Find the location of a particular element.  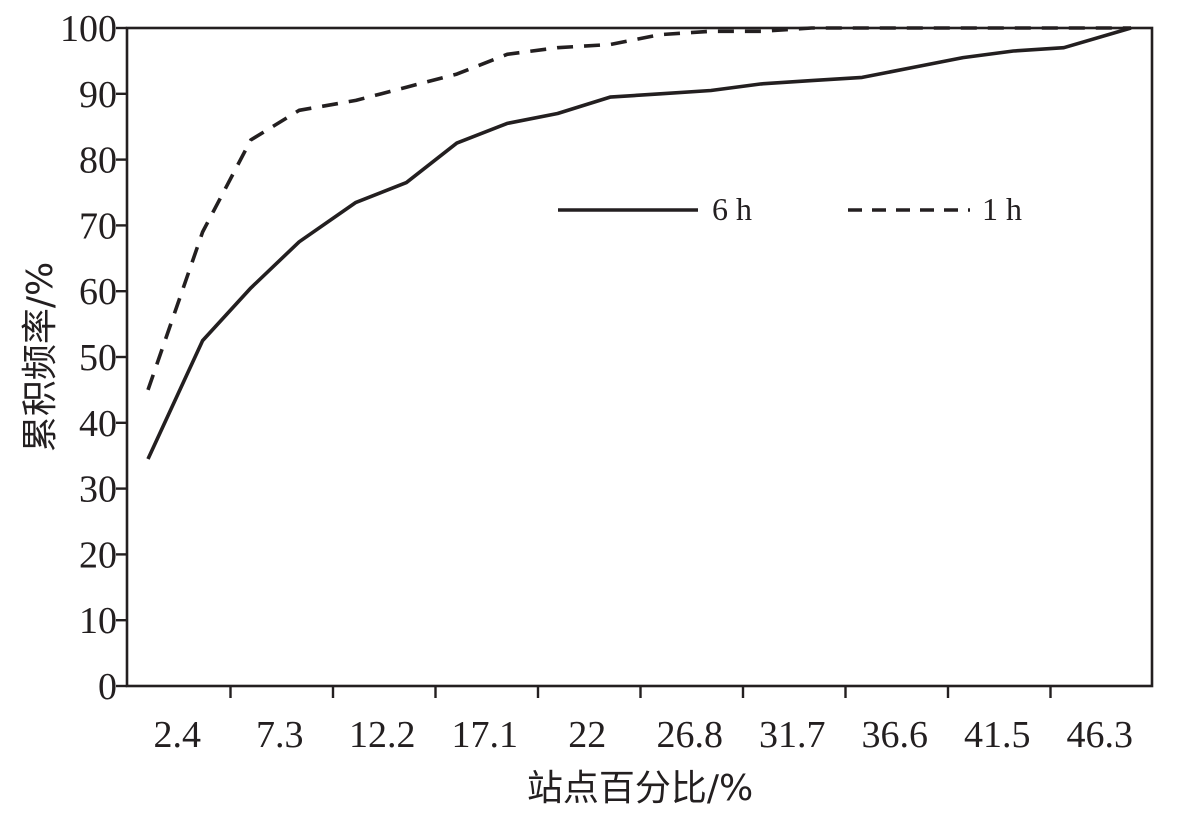

legend: 6 h 1 h is located at coordinates (790, 209).